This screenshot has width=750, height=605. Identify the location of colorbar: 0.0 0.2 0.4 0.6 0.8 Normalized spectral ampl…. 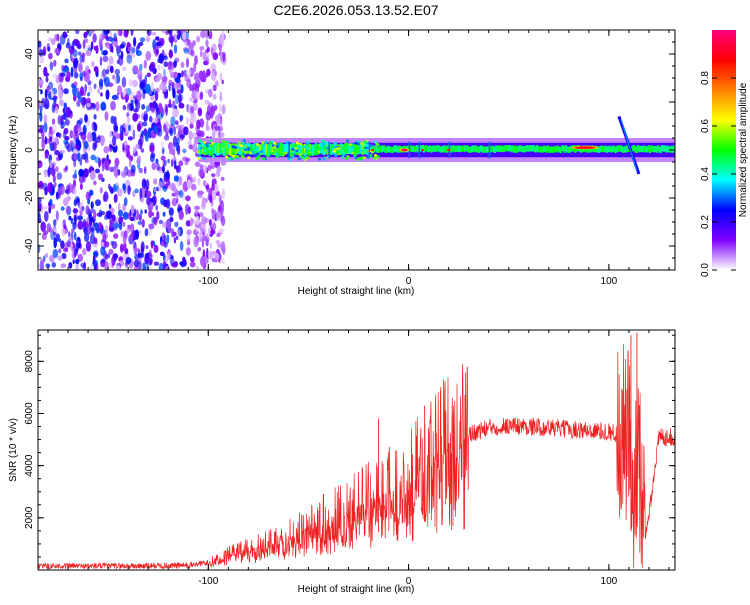
(724, 153).